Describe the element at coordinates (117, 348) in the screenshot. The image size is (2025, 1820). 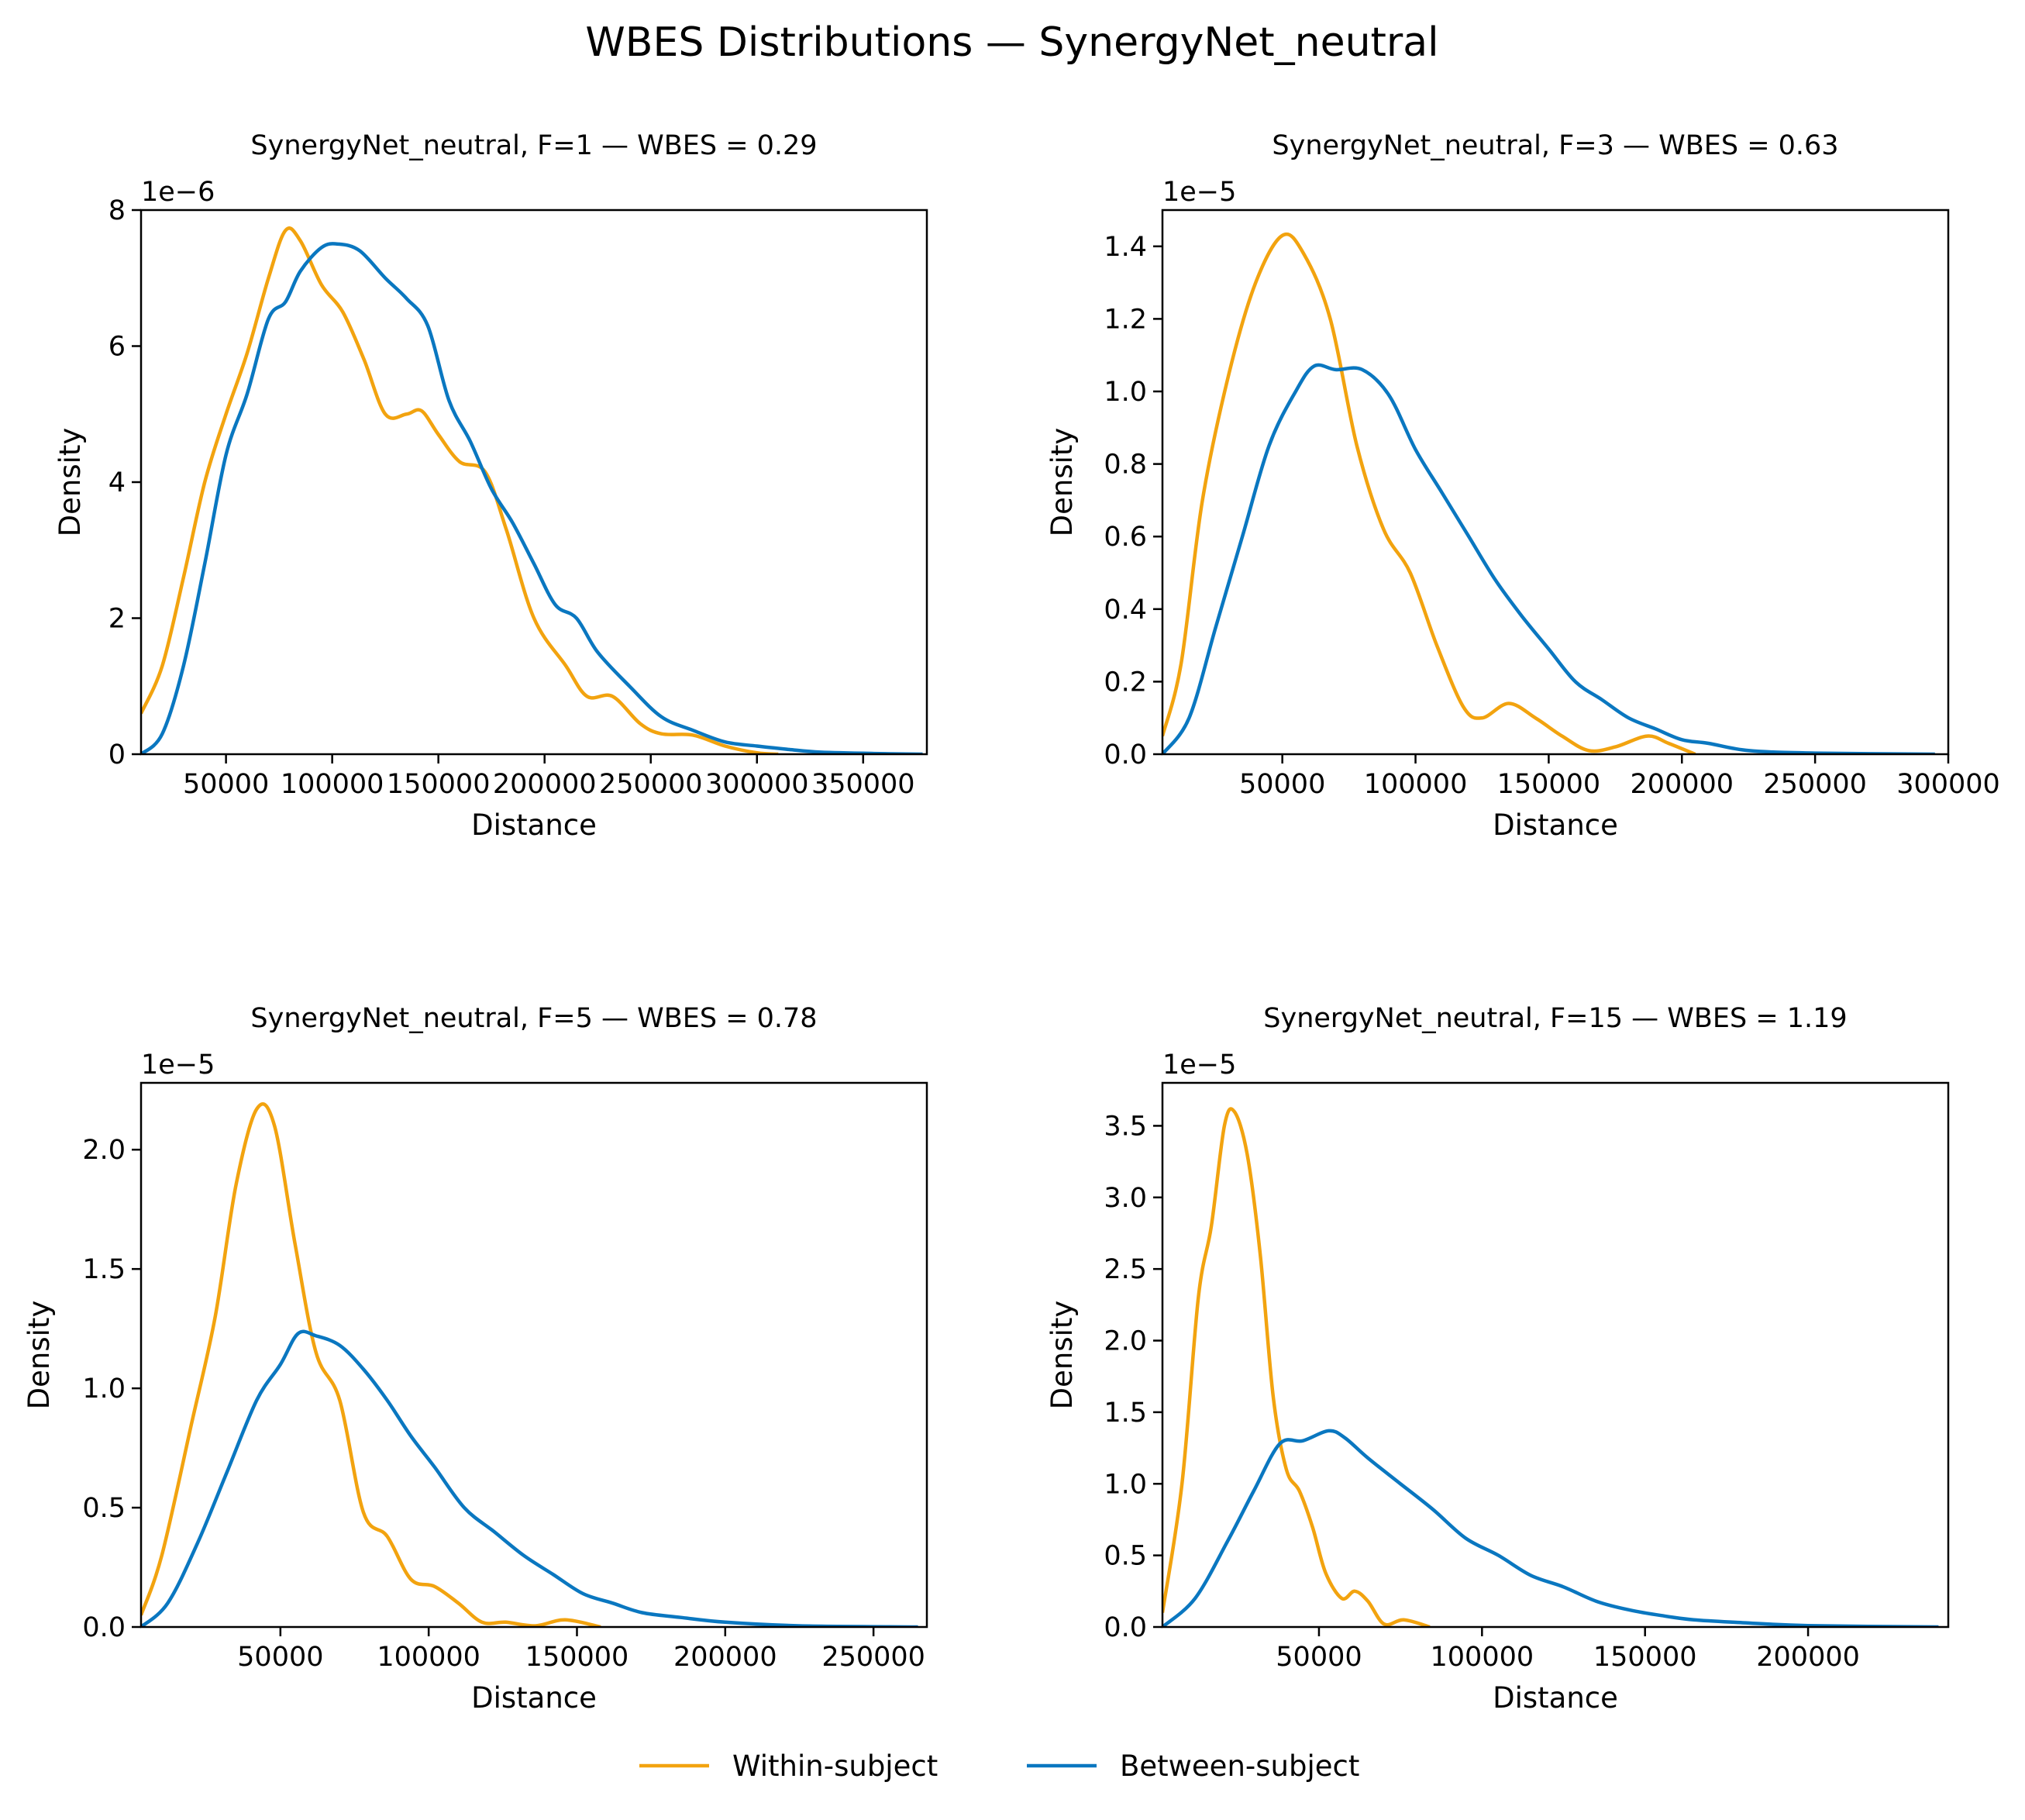
I see `y-tick-label: 6` at that location.